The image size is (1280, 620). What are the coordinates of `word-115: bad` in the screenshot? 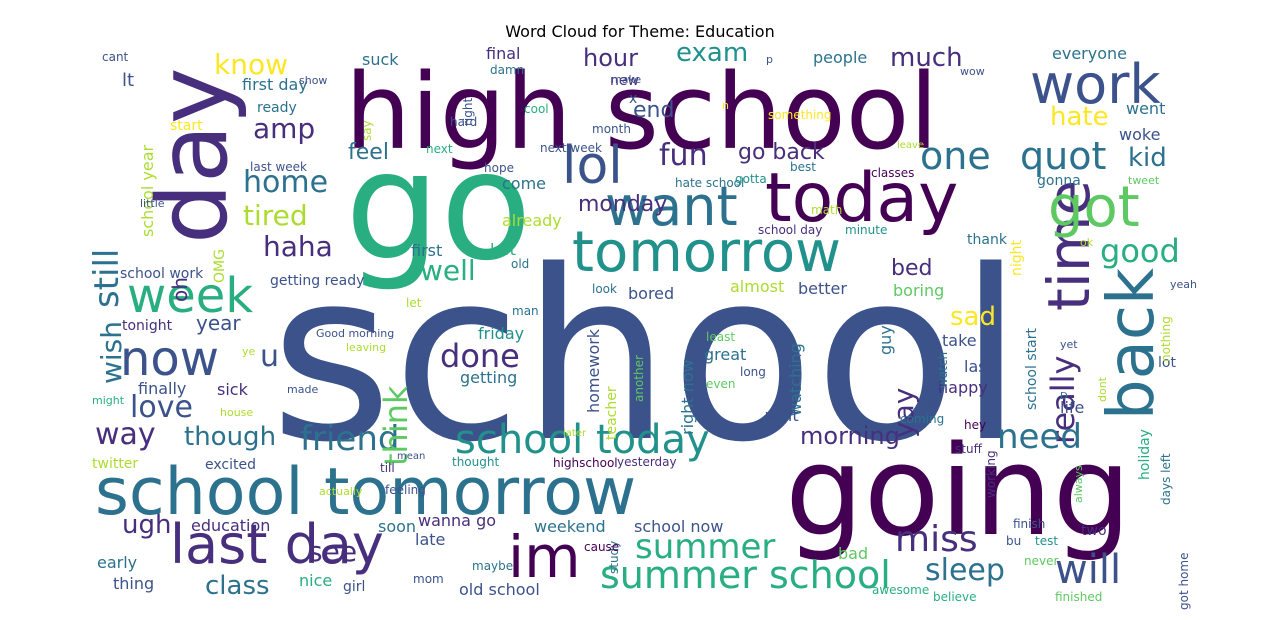 It's located at (853, 553).